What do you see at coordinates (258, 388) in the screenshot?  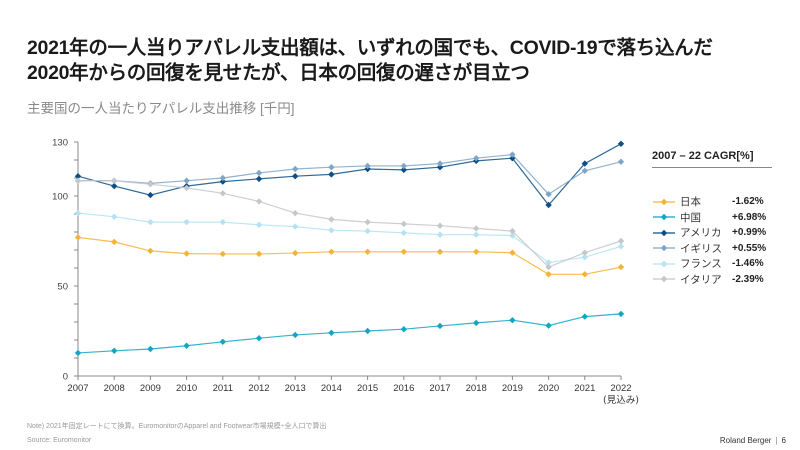 I see `x-tick-label: 2012` at bounding box center [258, 388].